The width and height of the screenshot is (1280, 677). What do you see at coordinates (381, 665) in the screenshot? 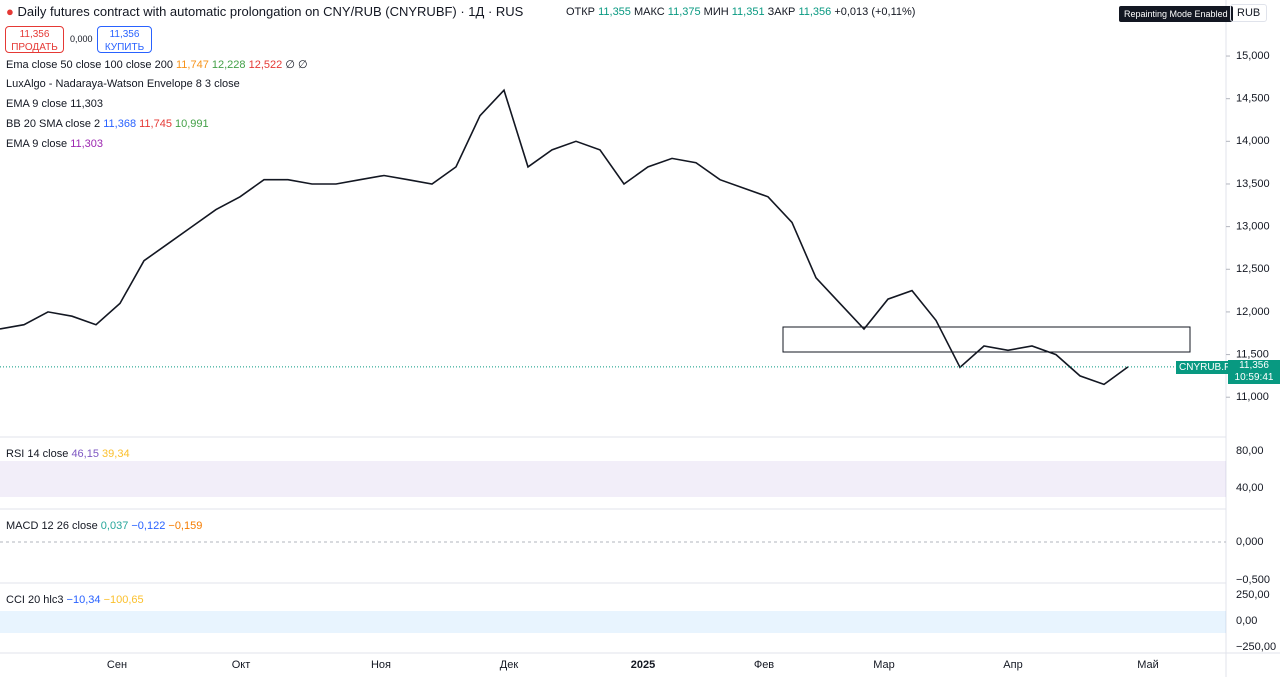
I see `x-tick-label: Ноя` at bounding box center [381, 665].